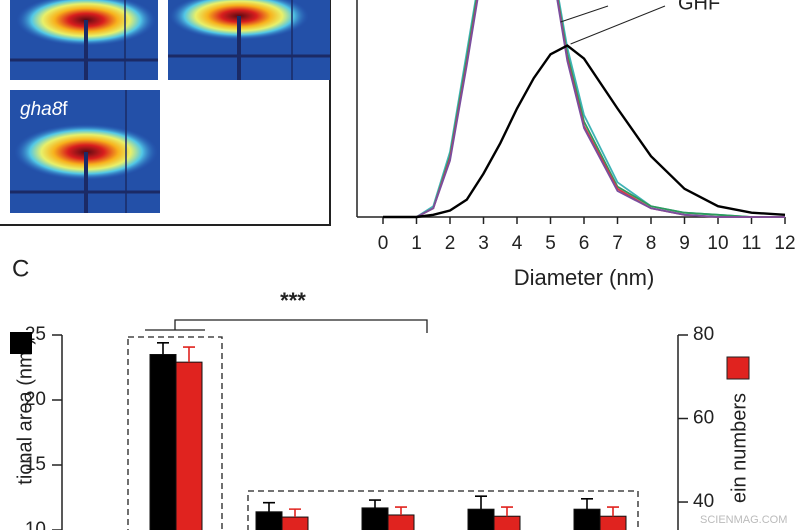 The height and width of the screenshot is (530, 800). What do you see at coordinates (20, 268) in the screenshot?
I see `panel-label: C` at bounding box center [20, 268].